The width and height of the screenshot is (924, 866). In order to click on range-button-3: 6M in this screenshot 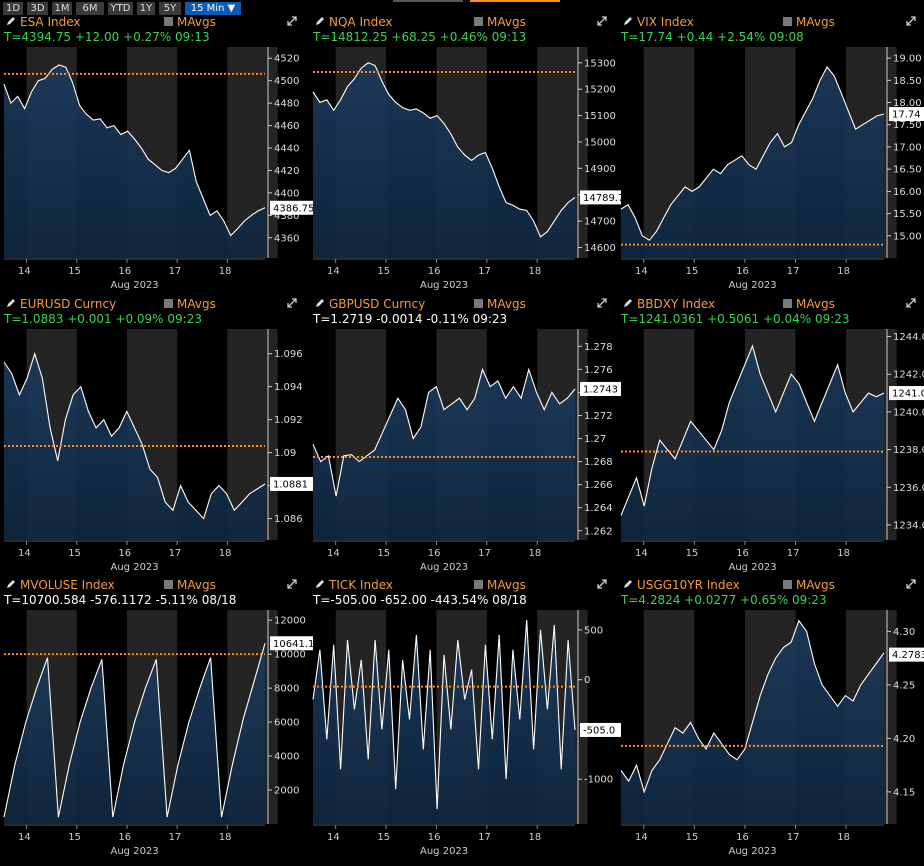, I will do `click(90, 8)`.